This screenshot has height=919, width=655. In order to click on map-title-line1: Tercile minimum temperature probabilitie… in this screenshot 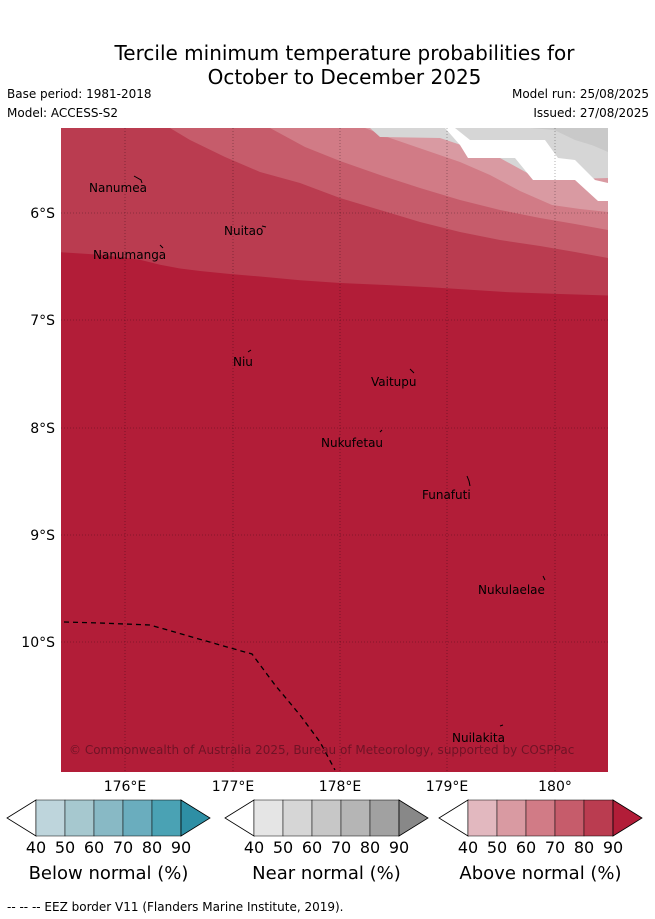, I will do `click(344, 53)`.